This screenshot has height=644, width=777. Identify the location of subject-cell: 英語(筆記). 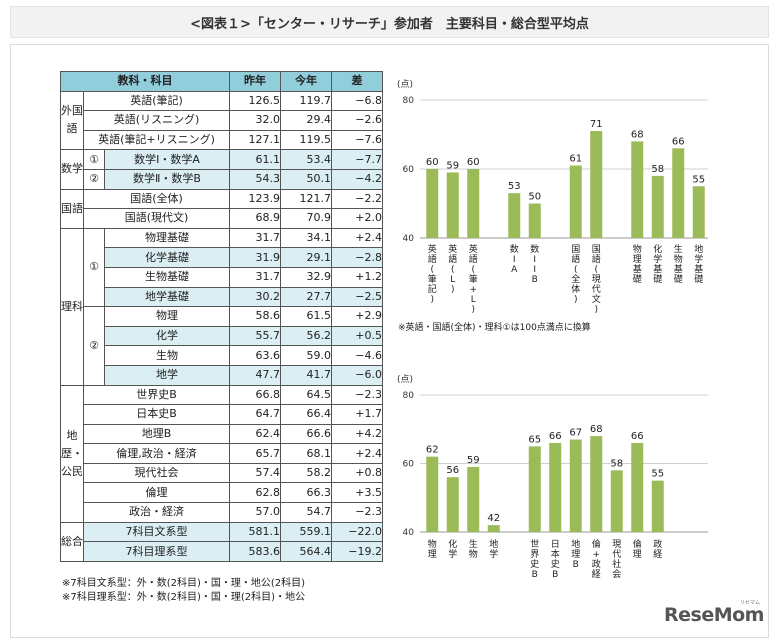
(156, 101).